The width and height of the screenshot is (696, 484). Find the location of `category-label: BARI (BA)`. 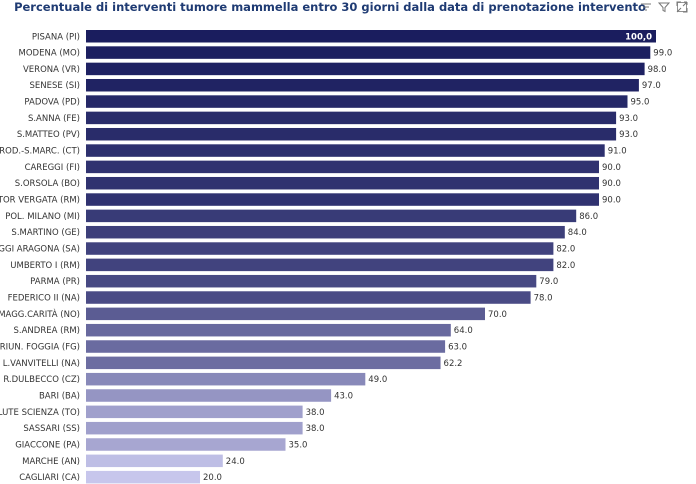

category-label: BARI (BA) is located at coordinates (59, 397).